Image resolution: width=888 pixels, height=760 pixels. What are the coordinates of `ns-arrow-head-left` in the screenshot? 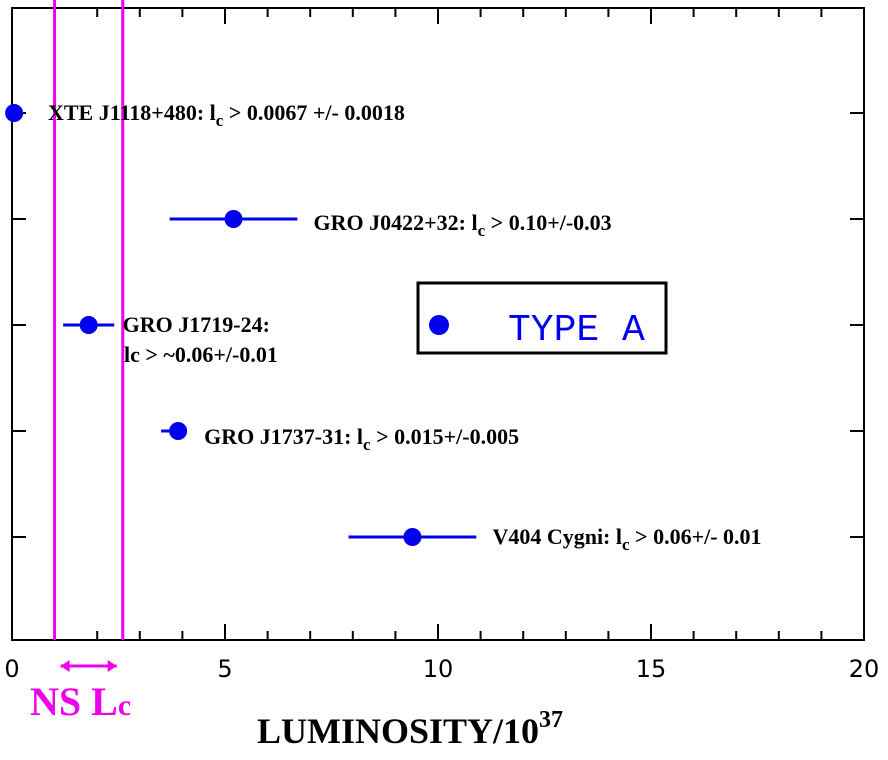 It's located at (65, 666).